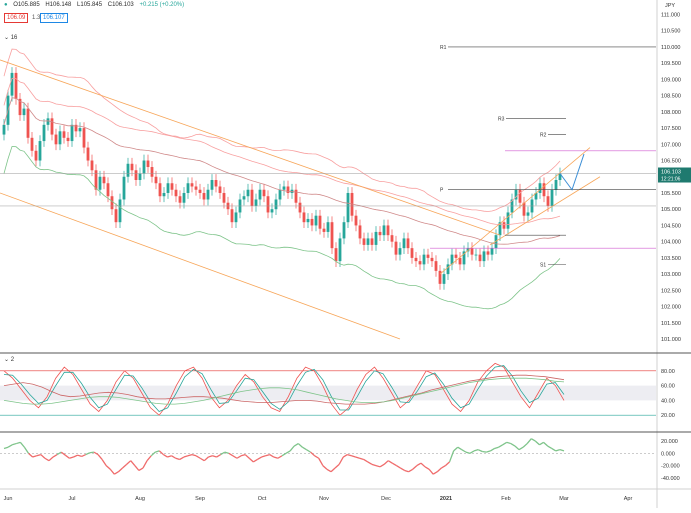 This screenshot has height=513, width=691. I want to click on main-indicator-label: ⌄ 16, so click(10, 37).